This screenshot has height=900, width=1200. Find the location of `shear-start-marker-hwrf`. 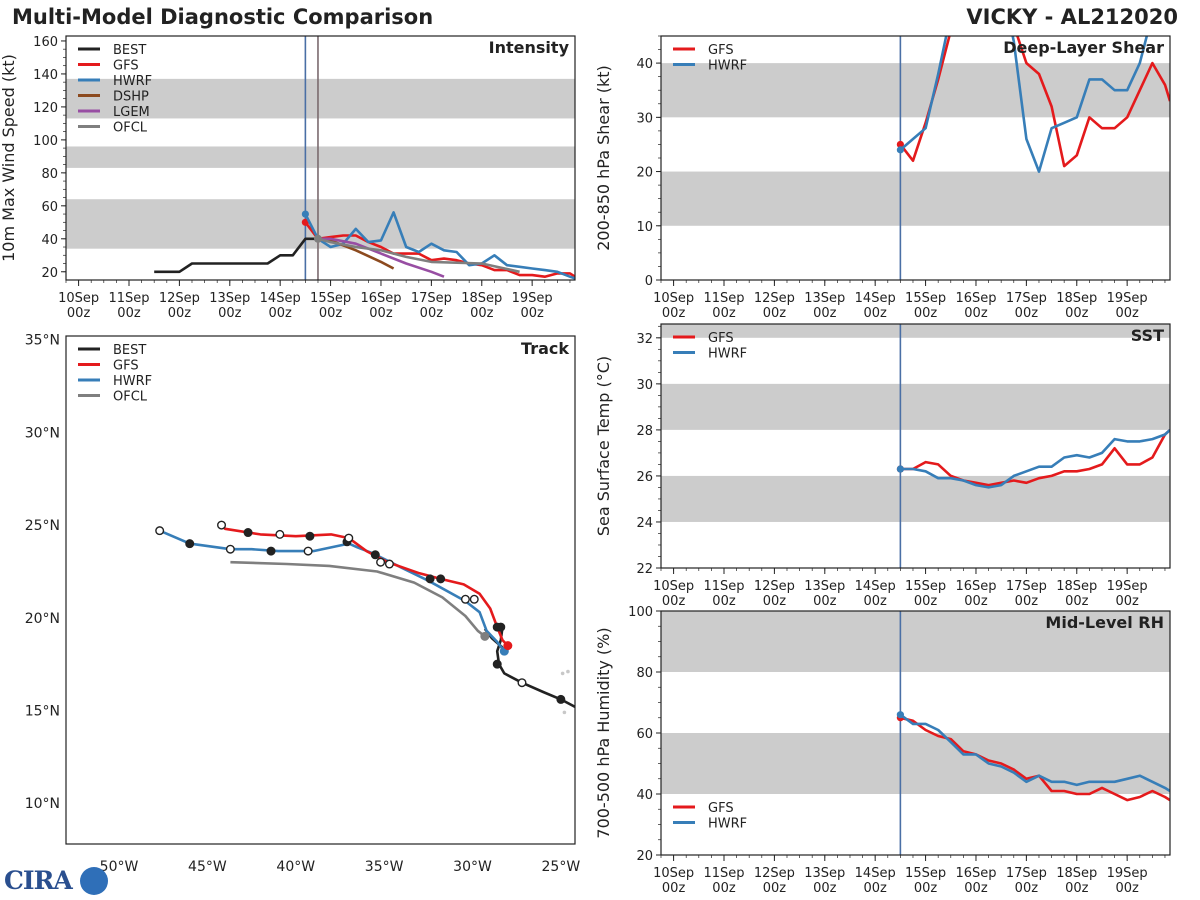

shear-start-marker-hwrf is located at coordinates (900, 150).